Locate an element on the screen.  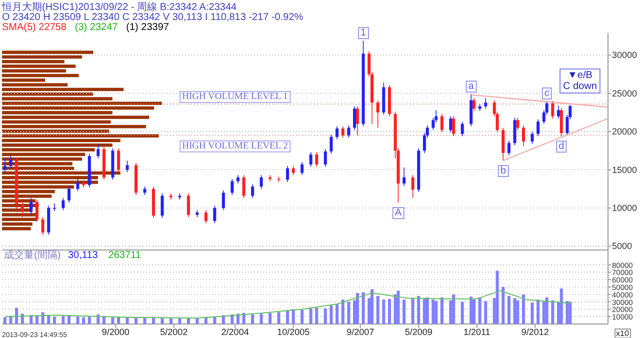
annotation: 1 is located at coordinates (363, 33).